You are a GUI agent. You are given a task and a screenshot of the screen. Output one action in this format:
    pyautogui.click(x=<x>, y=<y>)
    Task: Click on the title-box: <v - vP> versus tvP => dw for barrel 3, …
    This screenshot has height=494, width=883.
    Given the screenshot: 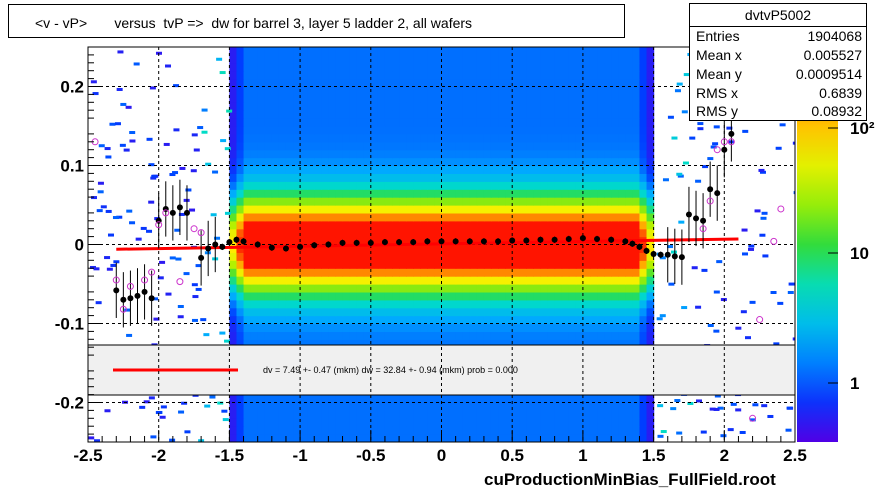 What is the action you would take?
    pyautogui.click(x=316, y=21)
    